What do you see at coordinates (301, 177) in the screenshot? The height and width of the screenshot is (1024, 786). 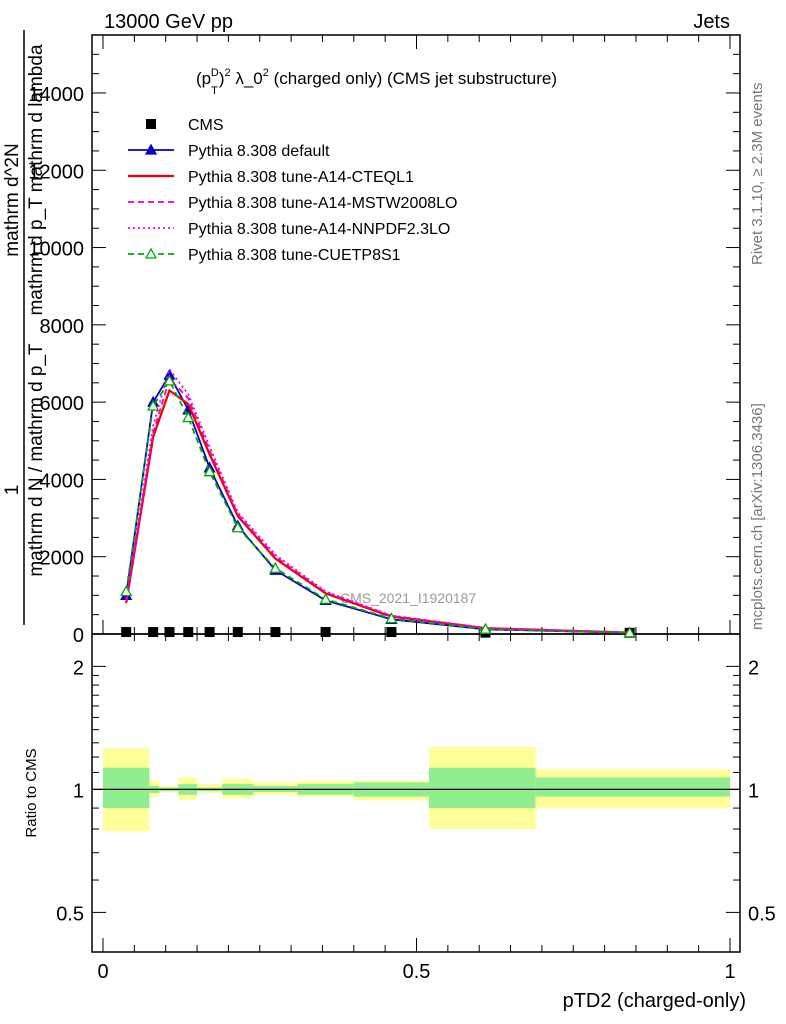 I see `legend-label-2: Pythia 8.308 tune-A14-CTEQL1` at bounding box center [301, 177].